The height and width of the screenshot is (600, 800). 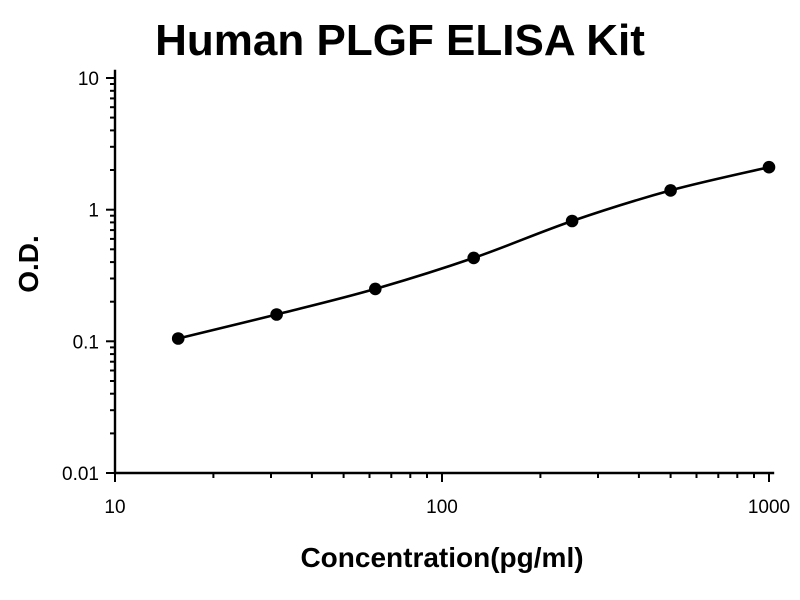 What do you see at coordinates (80, 474) in the screenshot?
I see `y-tick-label: 0.01` at bounding box center [80, 474].